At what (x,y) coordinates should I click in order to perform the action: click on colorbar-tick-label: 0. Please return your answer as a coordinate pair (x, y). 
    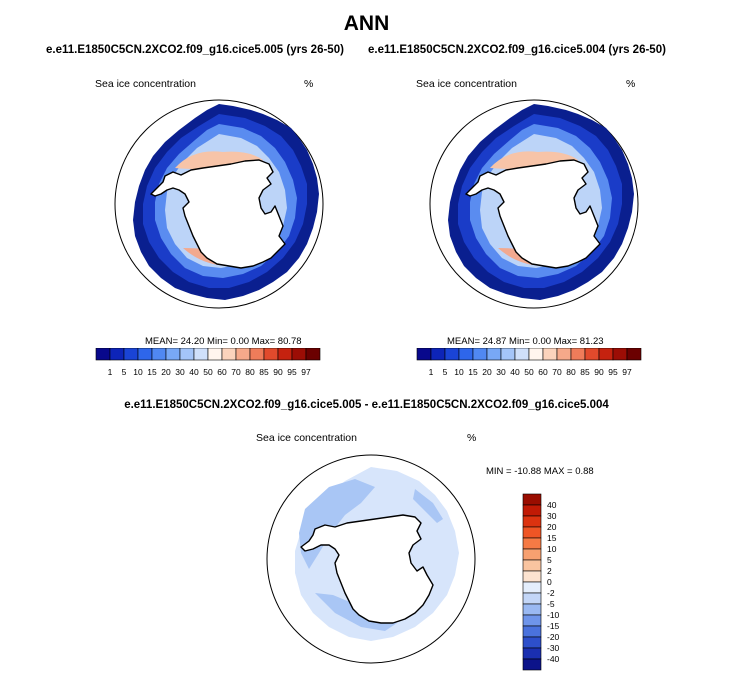
    Looking at the image, I should click on (549, 582).